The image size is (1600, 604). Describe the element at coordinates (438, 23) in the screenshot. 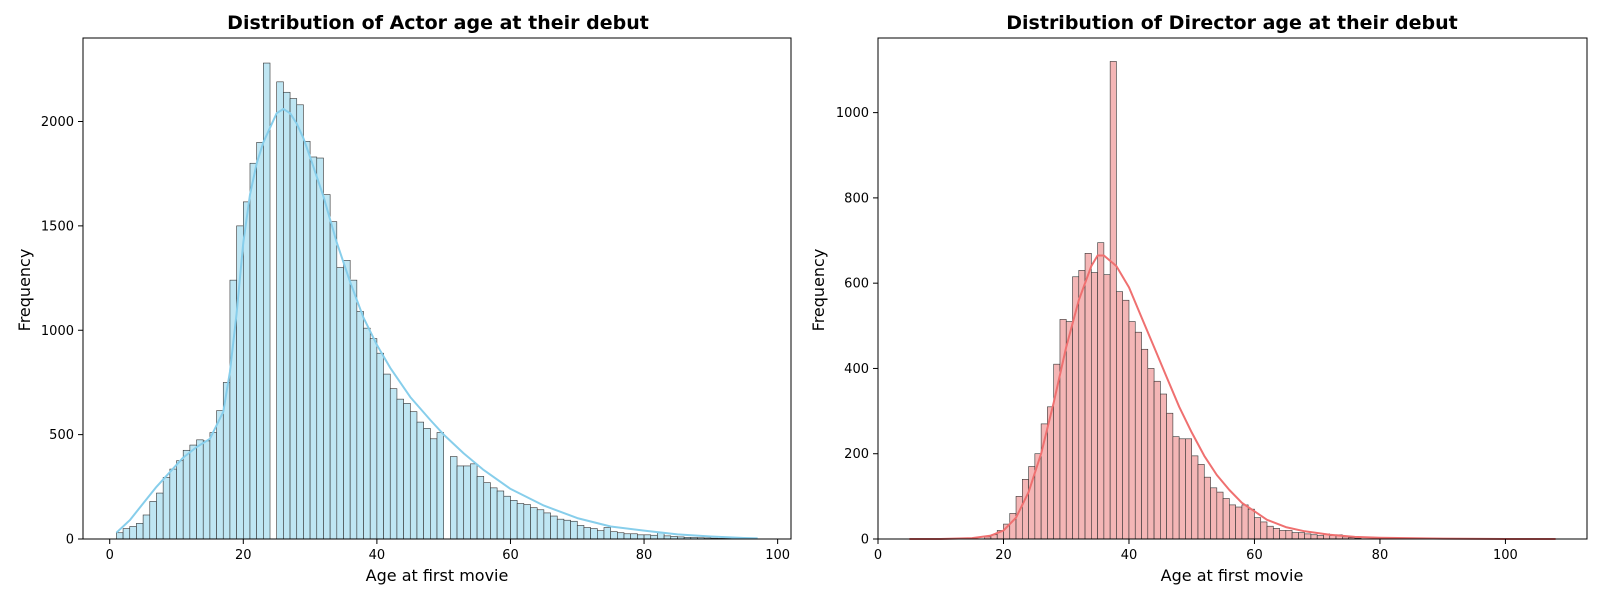

I see `chart-title: Distribution of Actor age at their debut` at that location.